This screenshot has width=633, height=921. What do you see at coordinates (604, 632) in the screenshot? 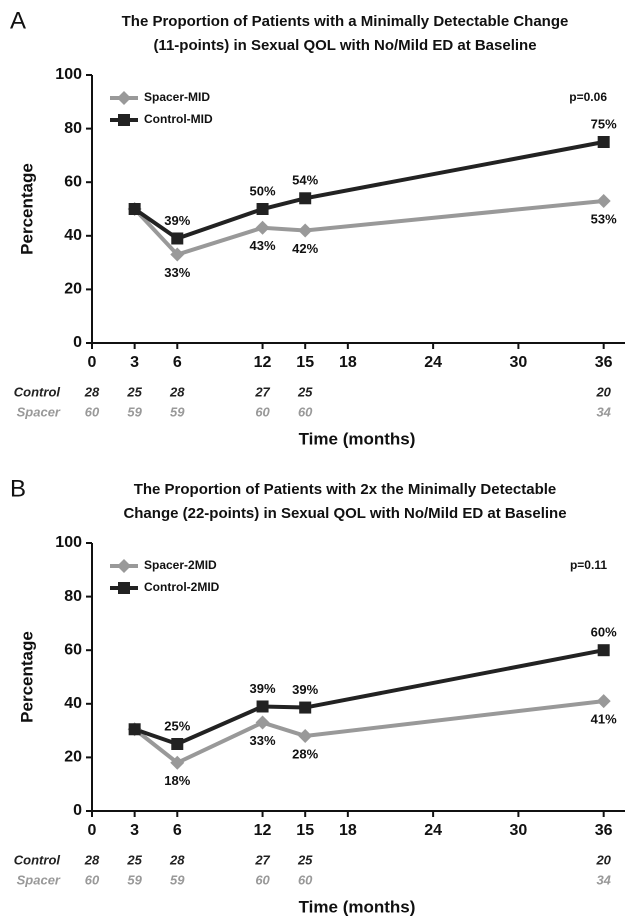
I see `data-label: 60%` at bounding box center [604, 632].